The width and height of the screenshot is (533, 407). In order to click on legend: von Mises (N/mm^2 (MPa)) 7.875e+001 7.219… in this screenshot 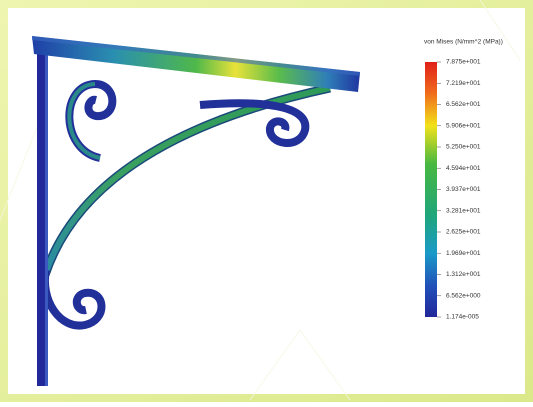, I will do `click(463, 180)`.